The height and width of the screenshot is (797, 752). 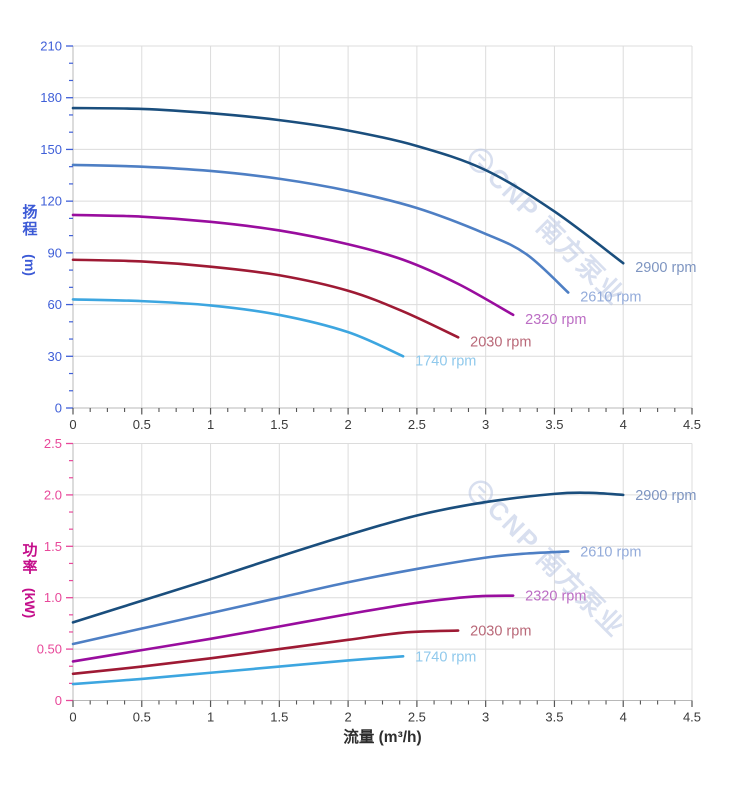 What do you see at coordinates (55, 252) in the screenshot?
I see `y-tick-label: 90` at bounding box center [55, 252].